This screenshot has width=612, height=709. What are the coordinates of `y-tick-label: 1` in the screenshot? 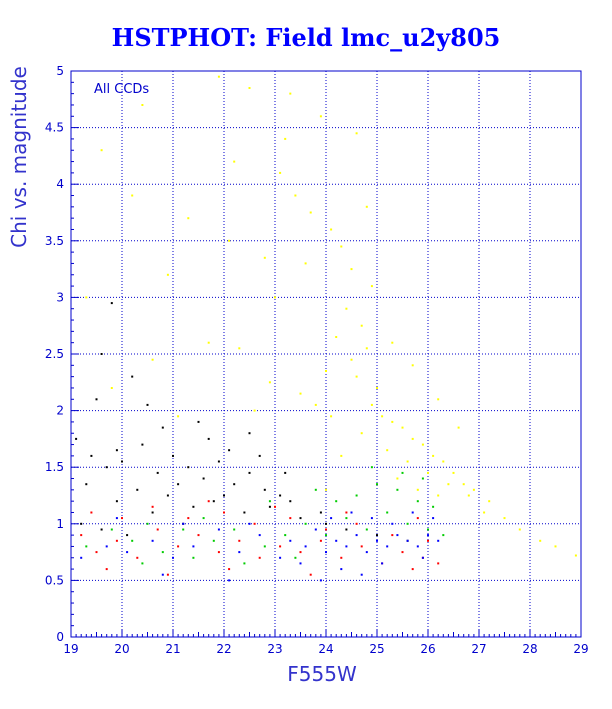 It's located at (60, 524).